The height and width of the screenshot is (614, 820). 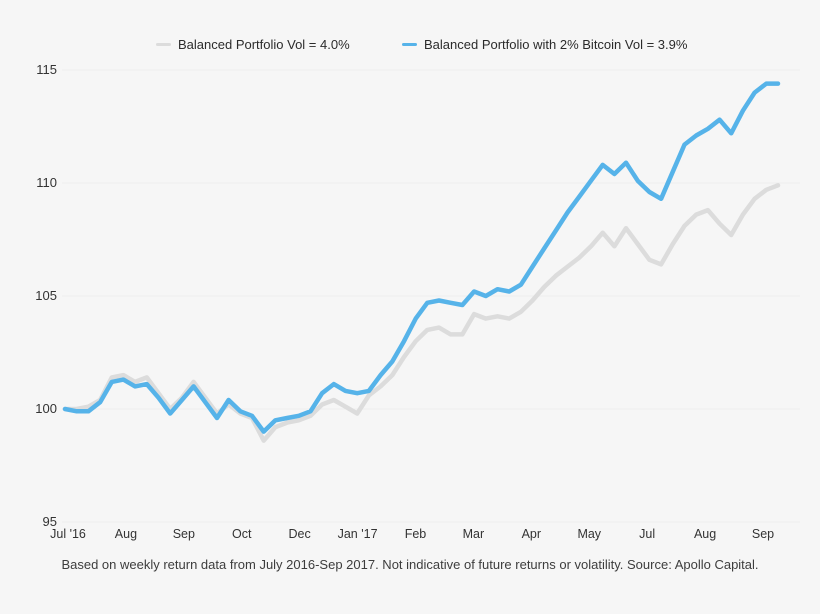 What do you see at coordinates (415, 534) in the screenshot?
I see `x-tick-label: Feb` at bounding box center [415, 534].